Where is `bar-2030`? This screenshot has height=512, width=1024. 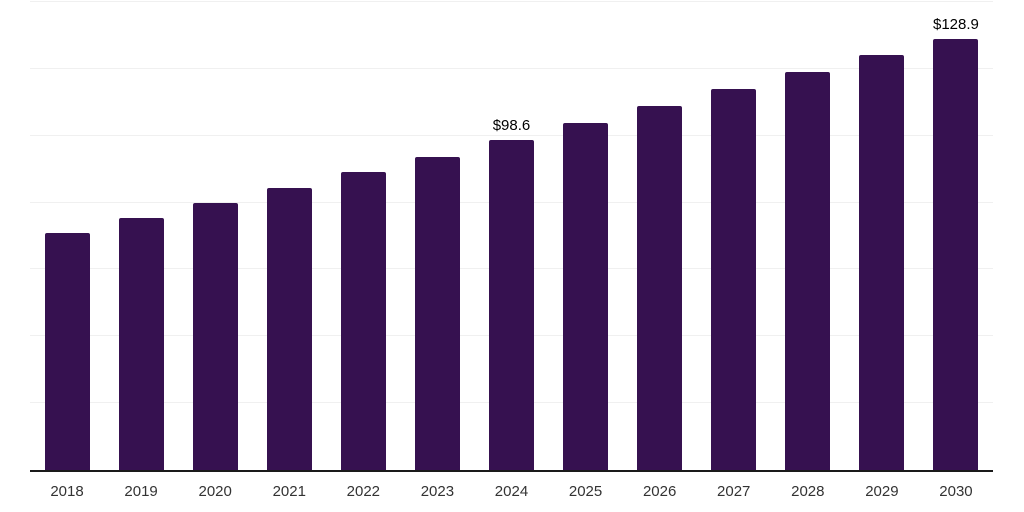 bar-2030 is located at coordinates (956, 254).